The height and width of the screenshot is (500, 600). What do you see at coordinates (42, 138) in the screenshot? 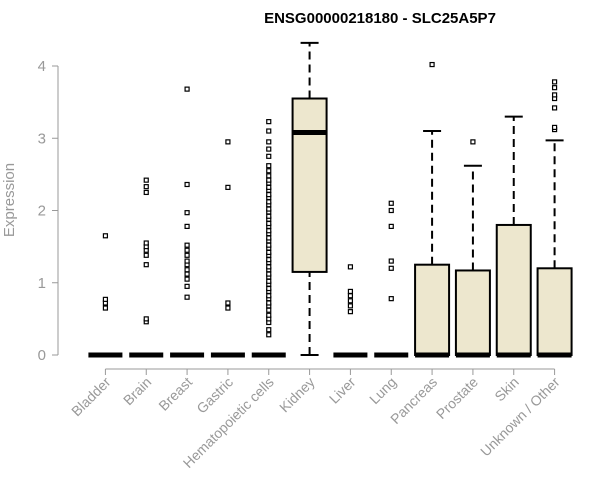
I see `y-tick-label: 3` at bounding box center [42, 138].